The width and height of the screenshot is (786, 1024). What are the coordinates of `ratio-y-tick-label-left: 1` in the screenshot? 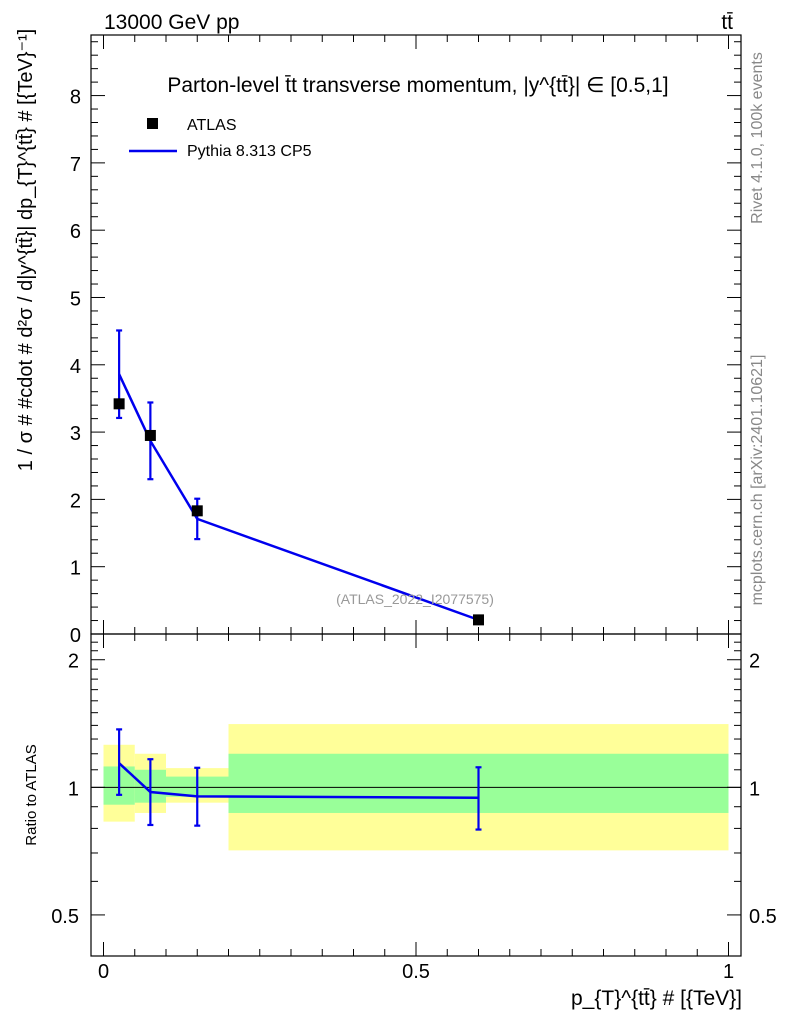 It's located at (73, 789).